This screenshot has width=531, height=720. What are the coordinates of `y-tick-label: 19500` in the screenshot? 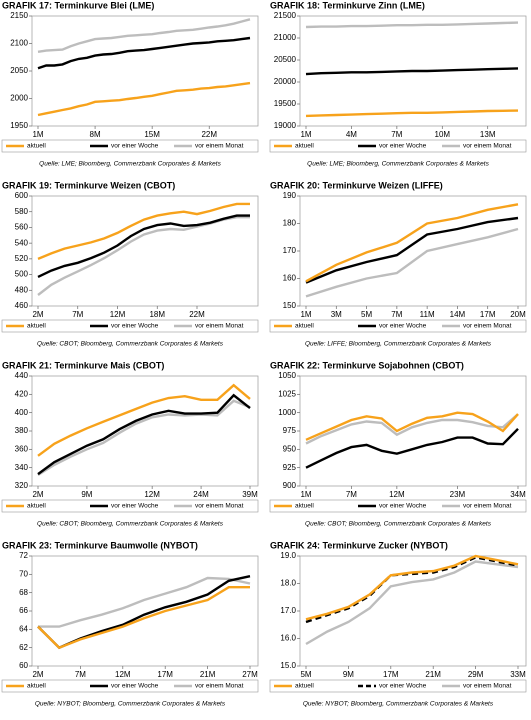 It's located at (285, 103).